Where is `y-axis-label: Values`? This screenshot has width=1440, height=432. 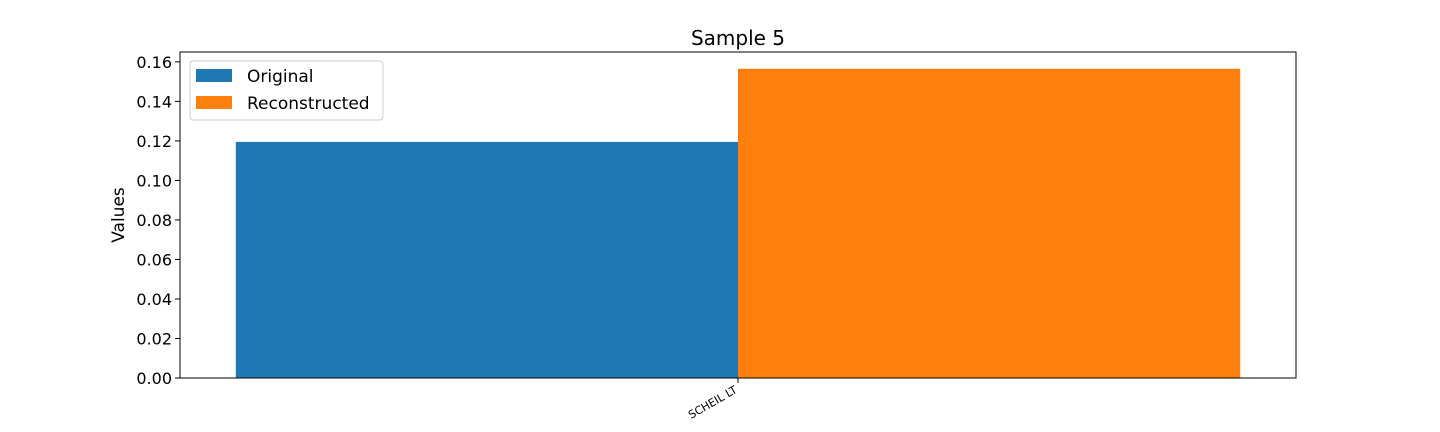 y-axis-label: Values is located at coordinates (119, 215).